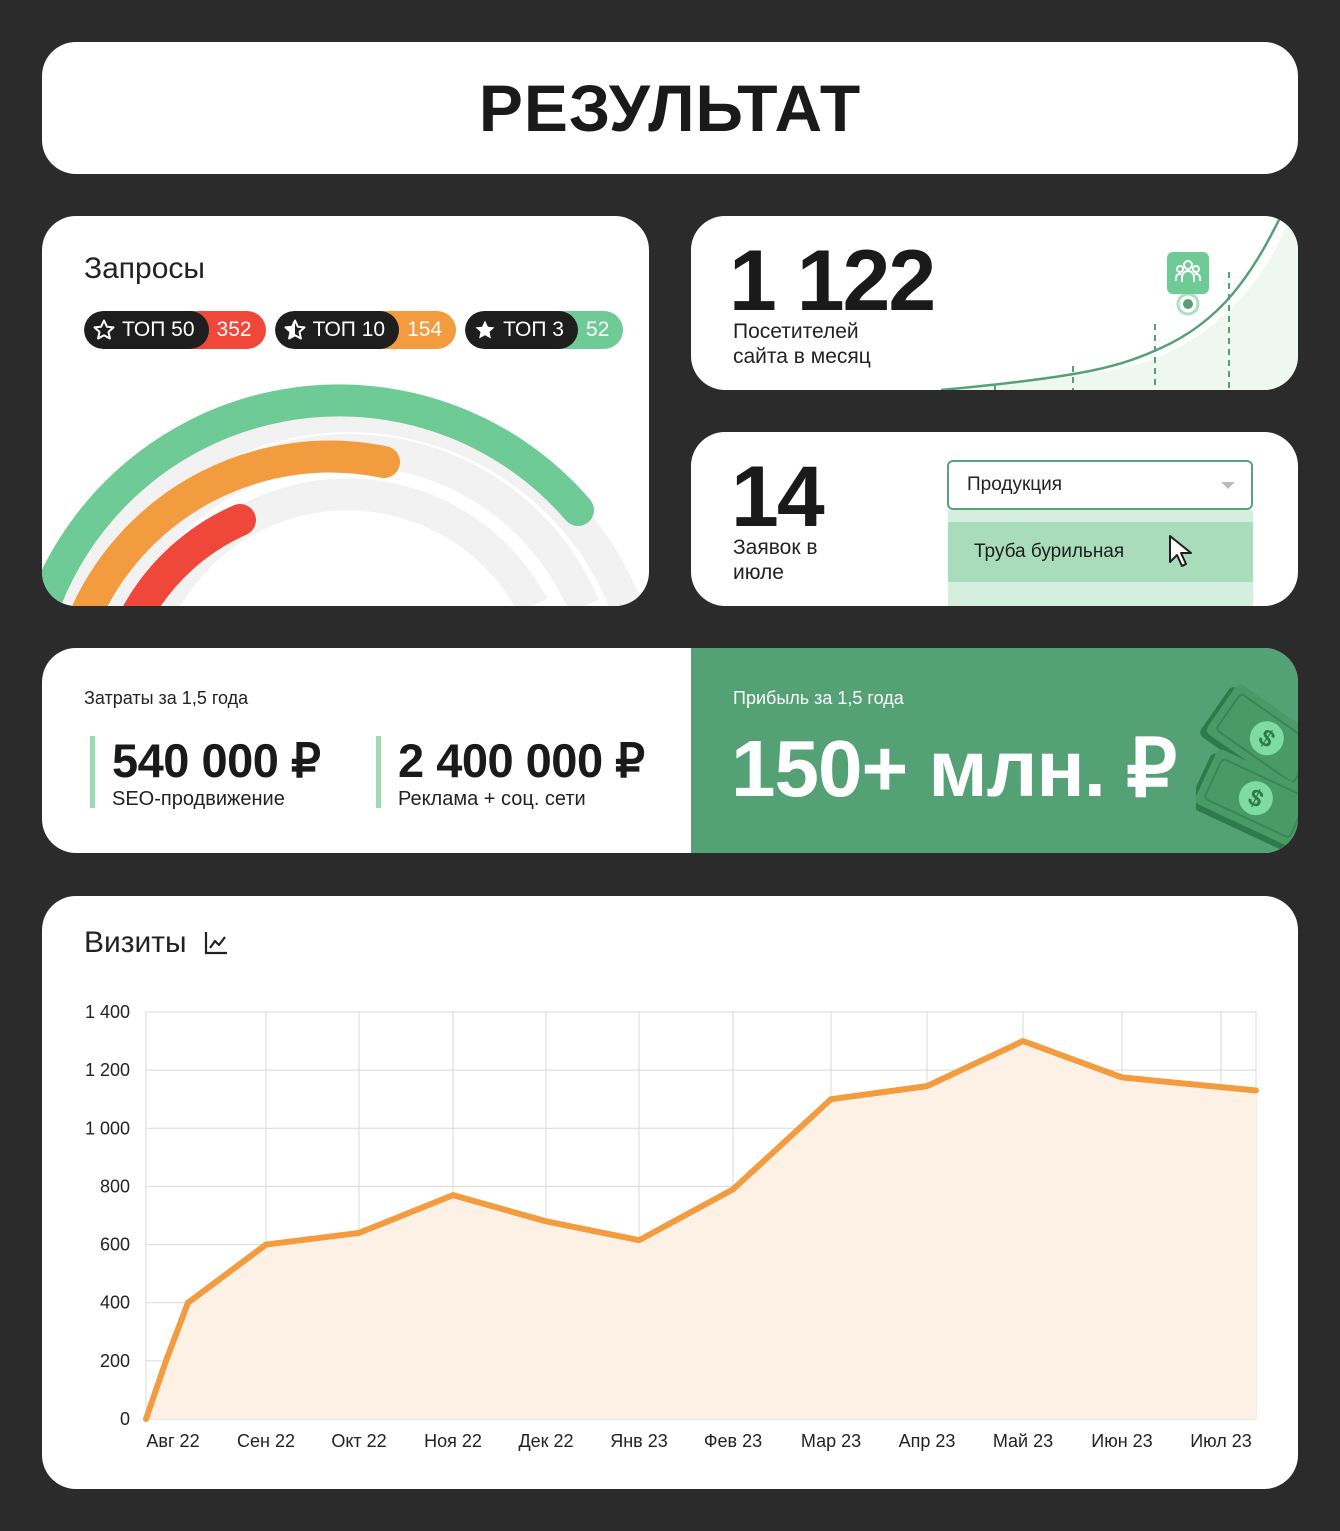 The width and height of the screenshot is (1340, 1531). I want to click on queries-pills: ТОП 50 352 ТОП 10 154 ТОП 3 52, so click(354, 330).